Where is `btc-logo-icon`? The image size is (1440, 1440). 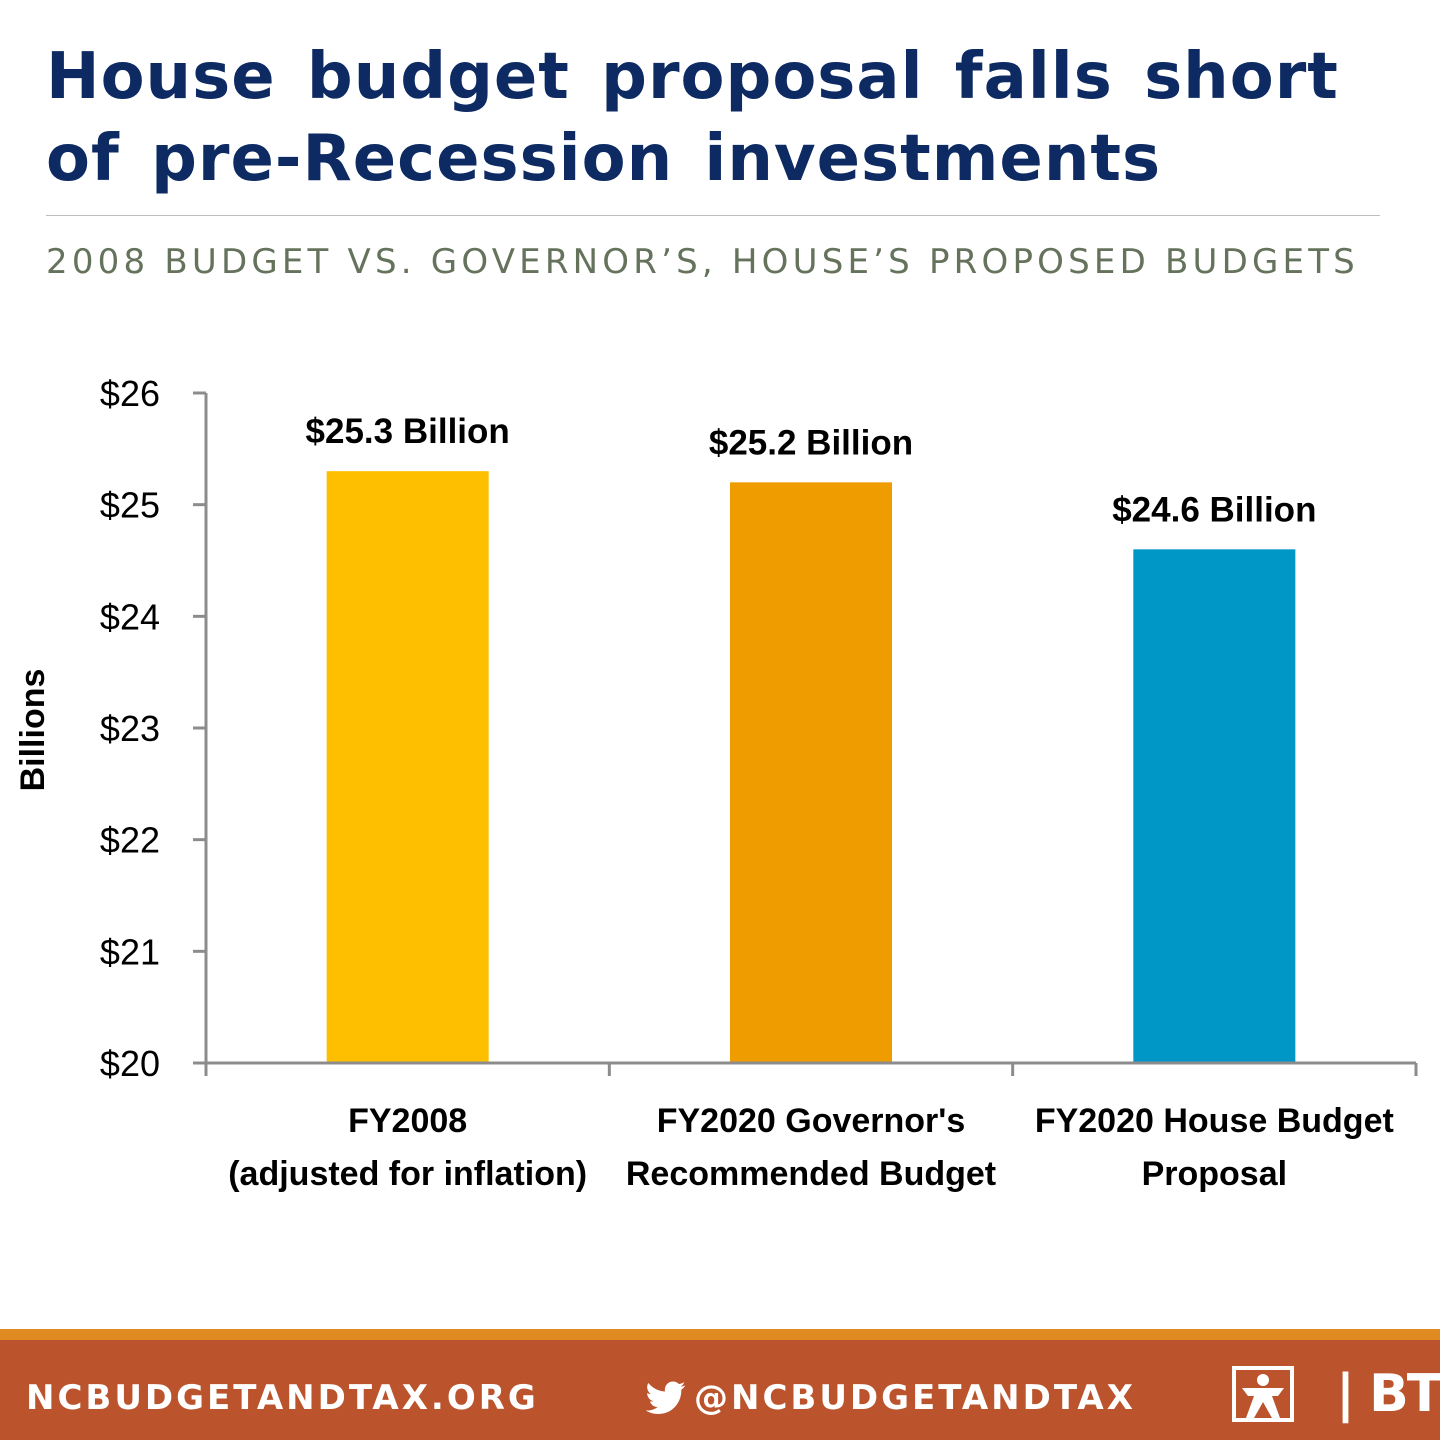
btc-logo-icon is located at coordinates (1263, 1394).